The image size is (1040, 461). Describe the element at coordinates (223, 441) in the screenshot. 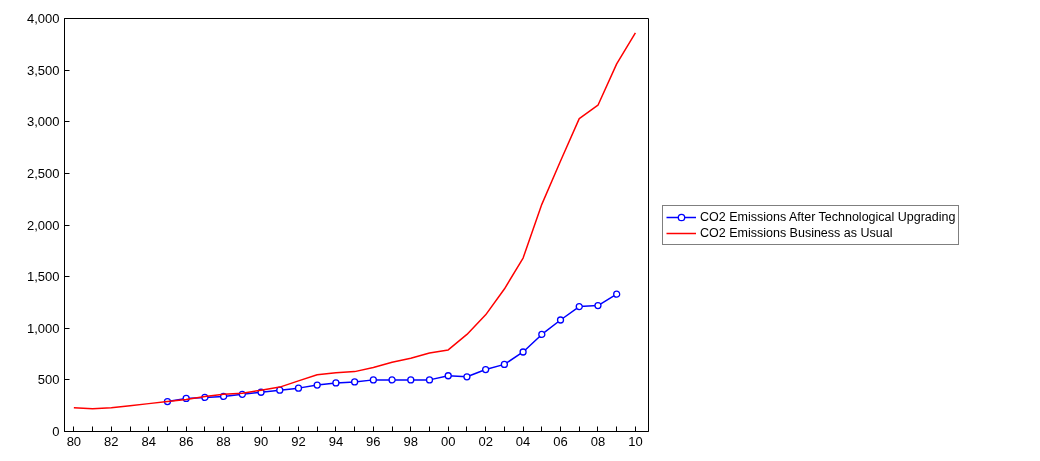

I see `x-tick-label: 88` at that location.